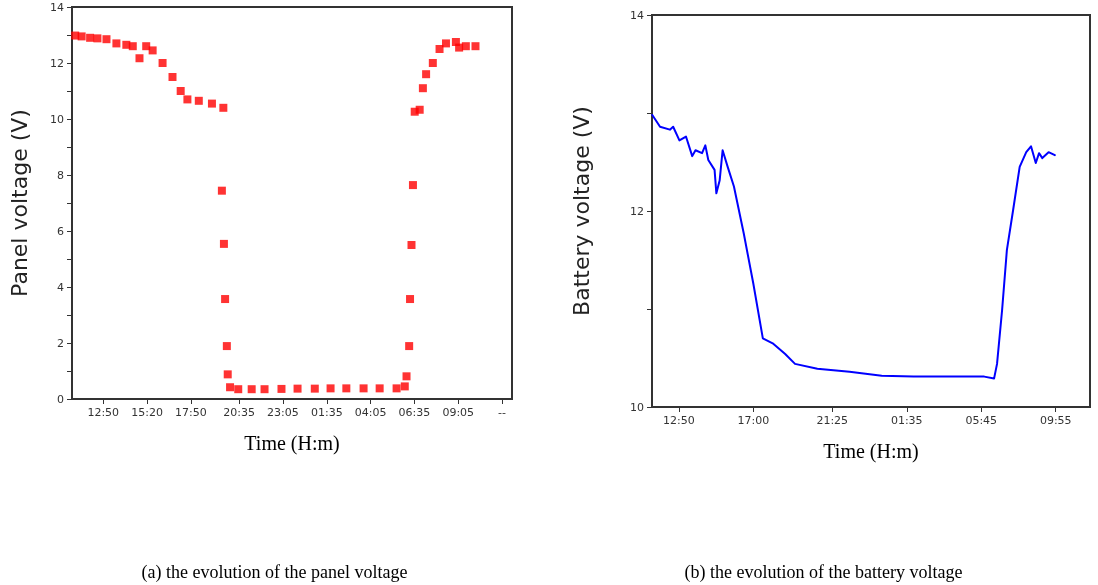 Image resolution: width=1098 pixels, height=585 pixels. I want to click on y-axis-title: Battery voltage (V), so click(581, 211).